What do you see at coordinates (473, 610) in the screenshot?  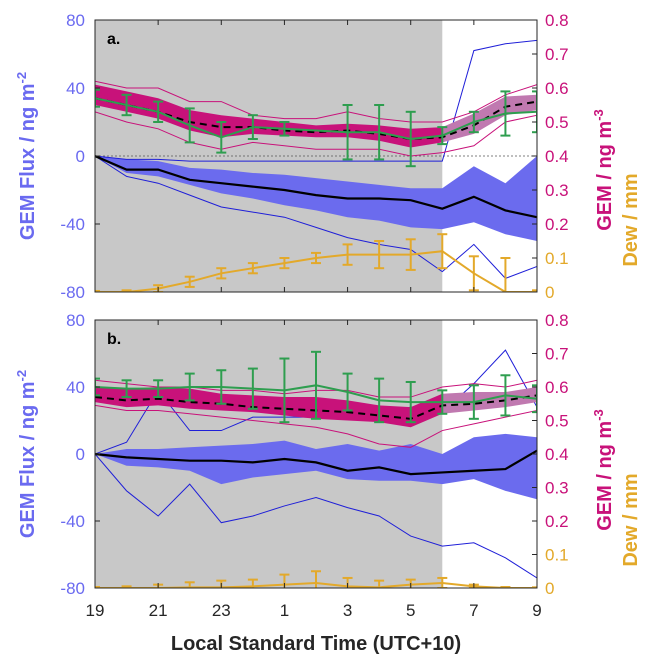 I see `x-tick-label: 7` at bounding box center [473, 610].